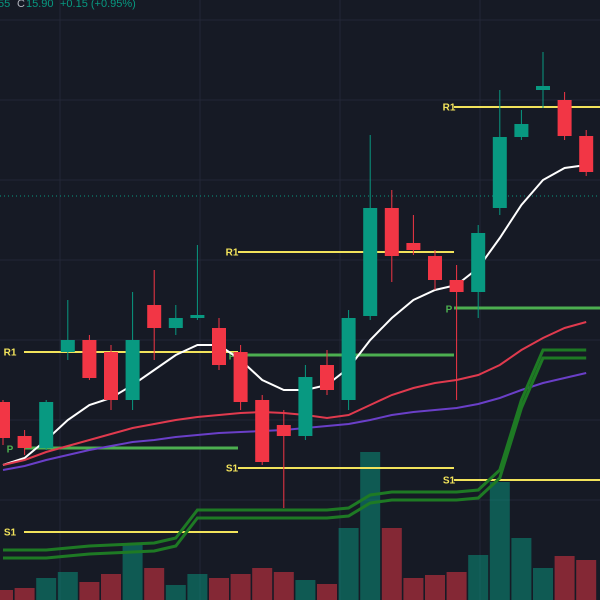  What do you see at coordinates (40, 5) in the screenshot?
I see `header-close: 15.90` at bounding box center [40, 5].